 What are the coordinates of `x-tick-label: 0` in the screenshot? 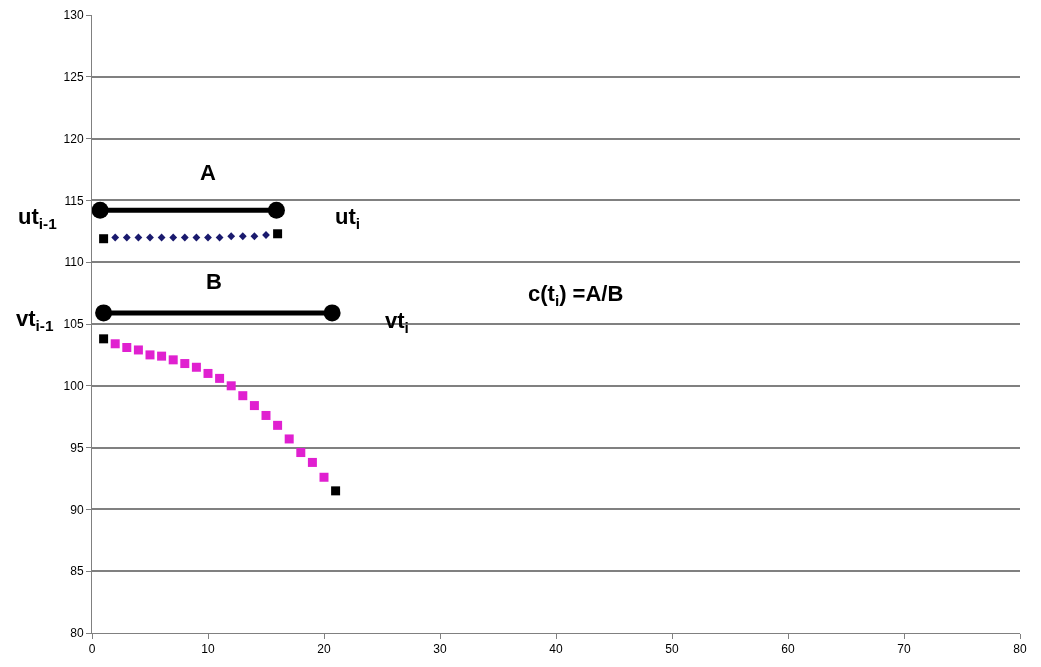 It's located at (92, 649).